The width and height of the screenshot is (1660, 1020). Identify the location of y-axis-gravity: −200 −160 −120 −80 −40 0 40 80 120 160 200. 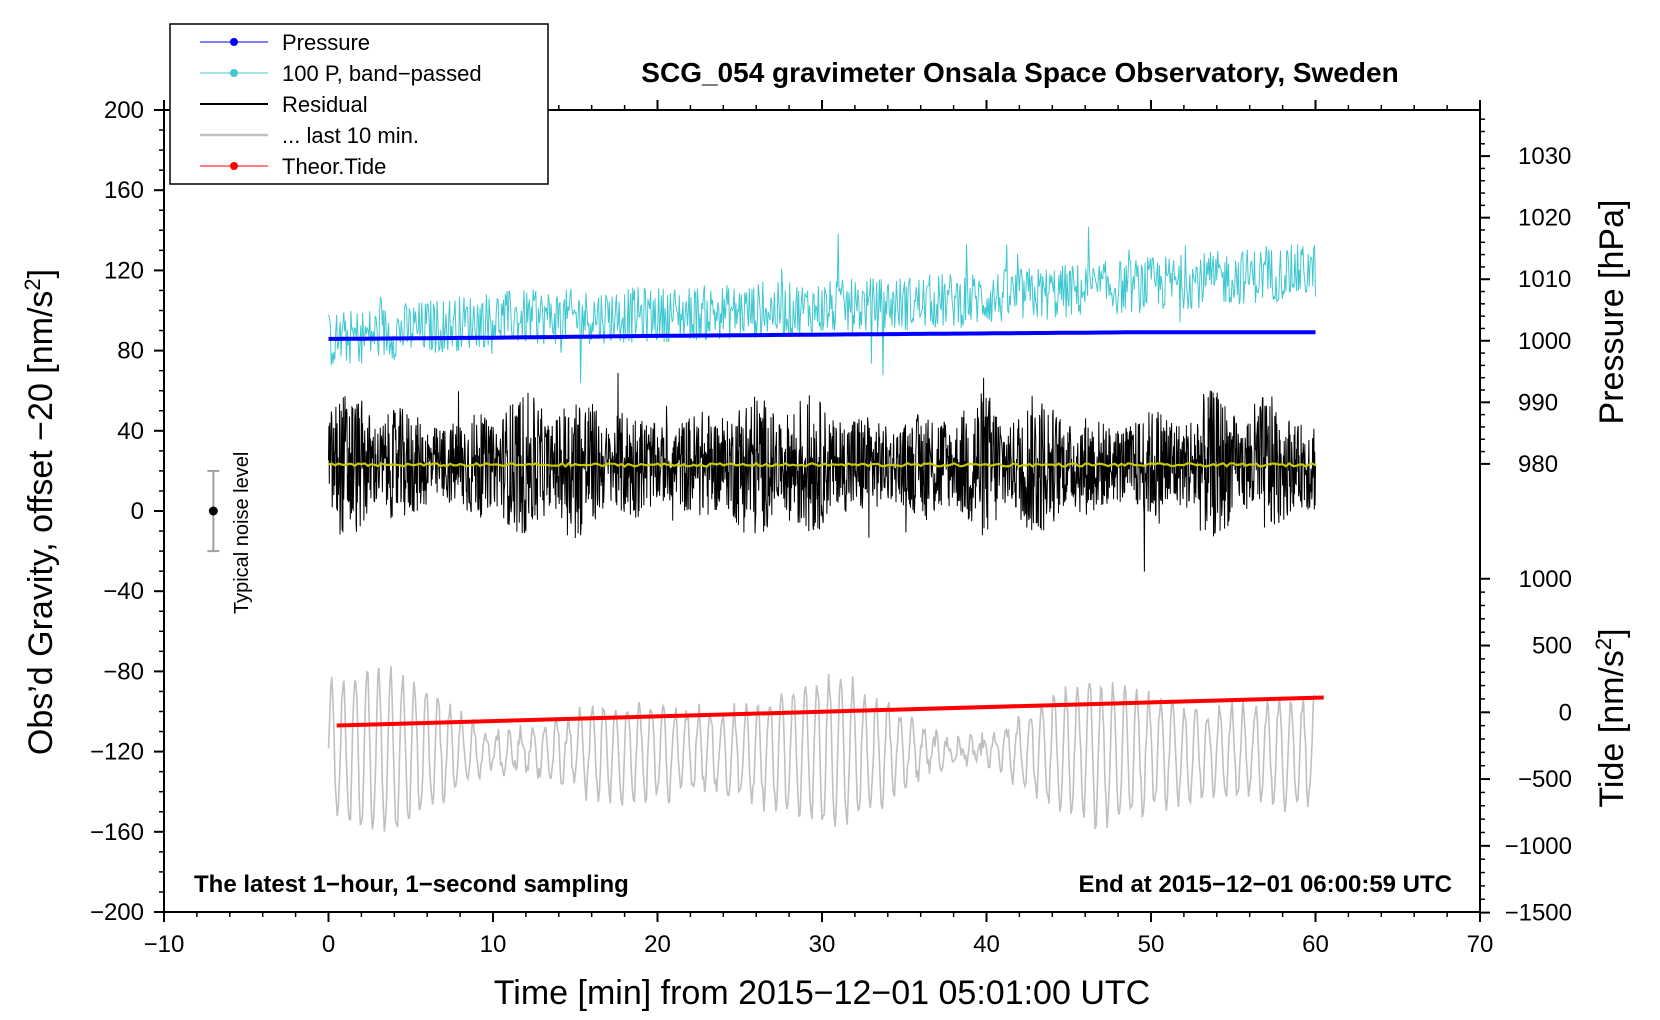
(127, 511).